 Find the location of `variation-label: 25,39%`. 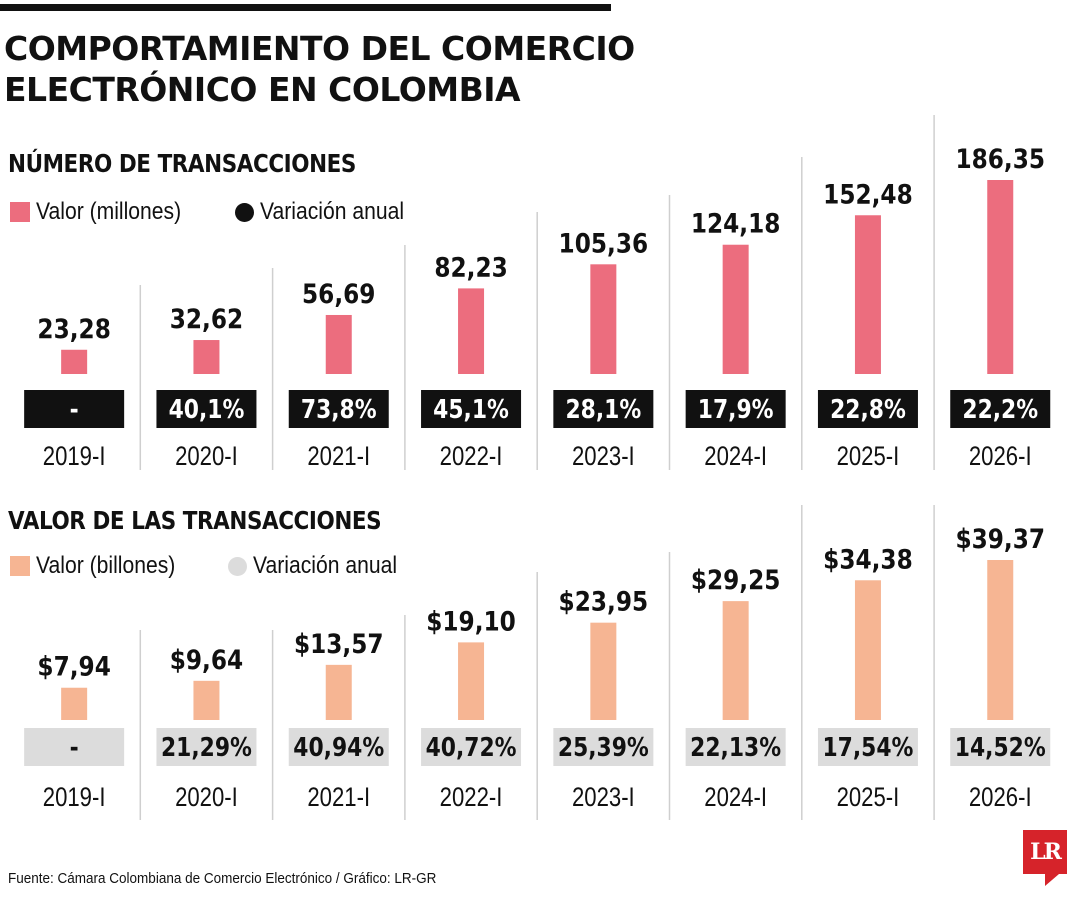

variation-label: 25,39% is located at coordinates (603, 747).